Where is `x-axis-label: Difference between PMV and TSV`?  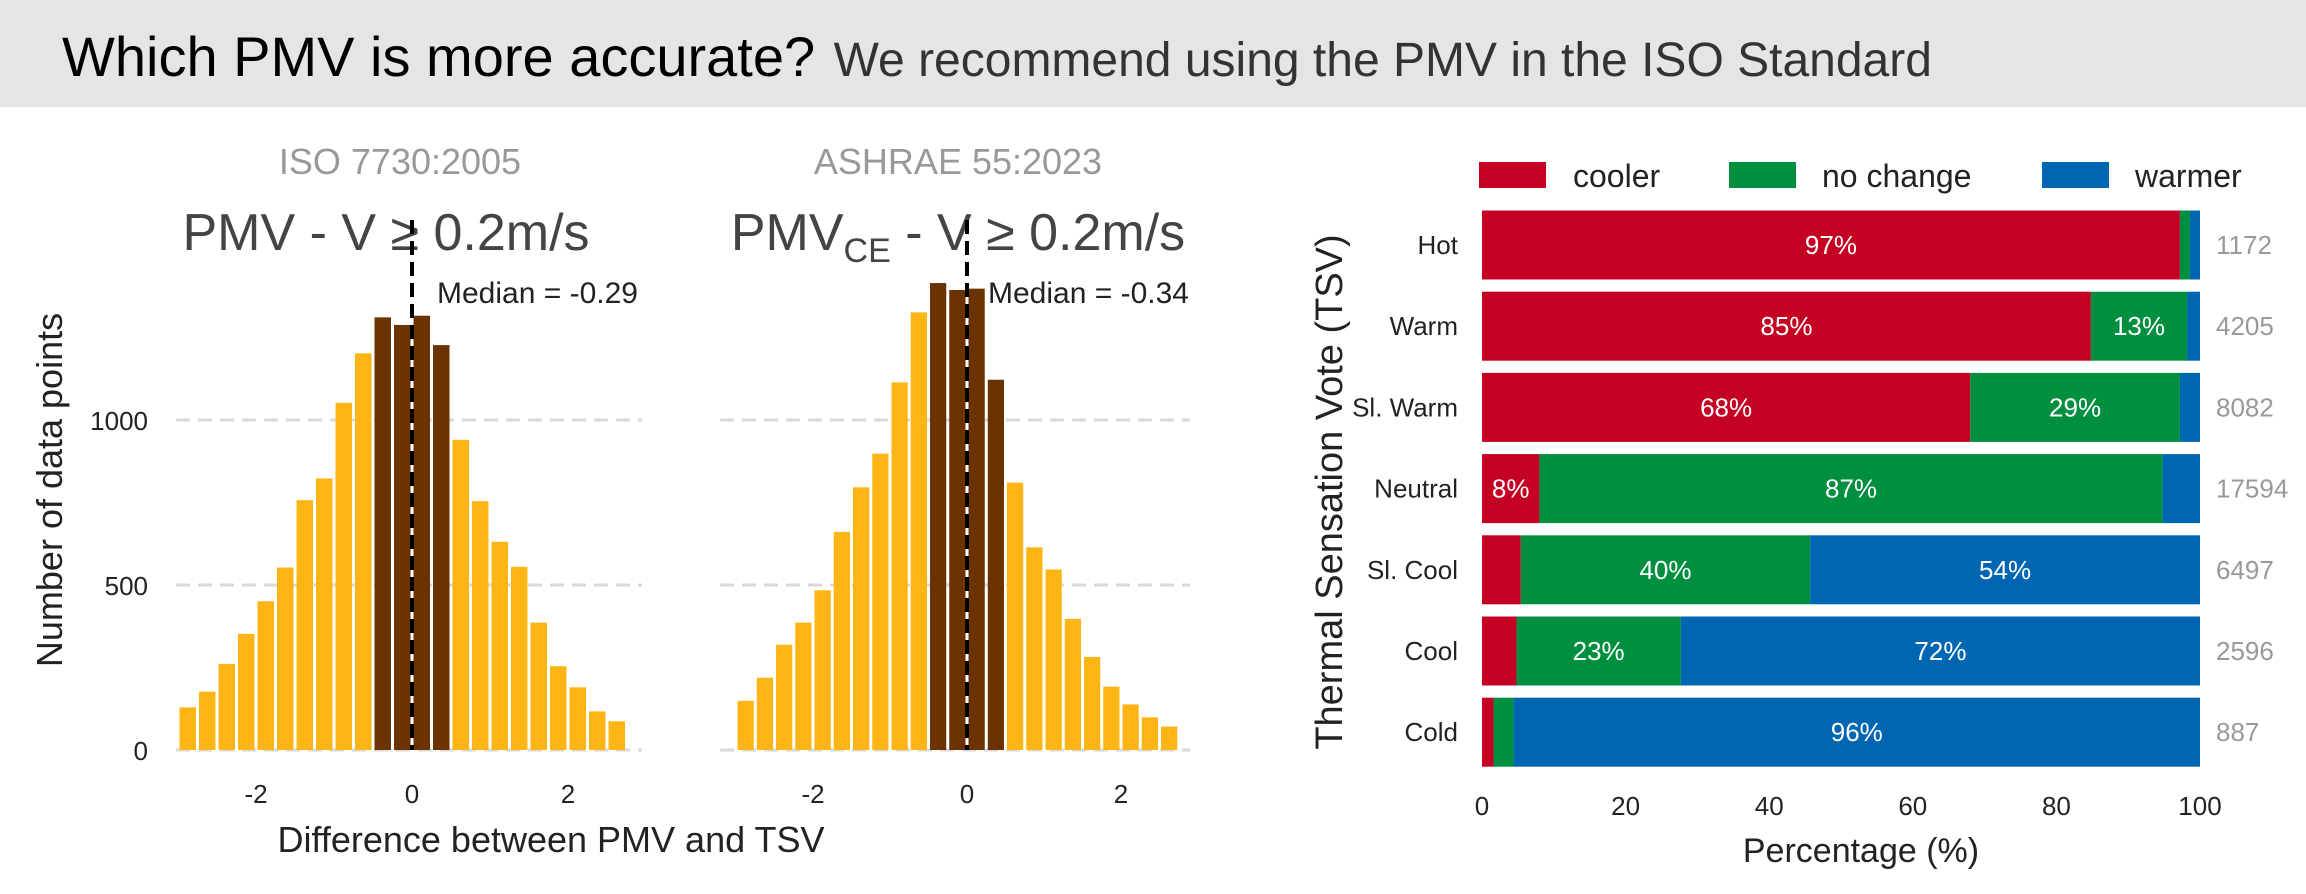
x-axis-label: Difference between PMV and TSV is located at coordinates (551, 839).